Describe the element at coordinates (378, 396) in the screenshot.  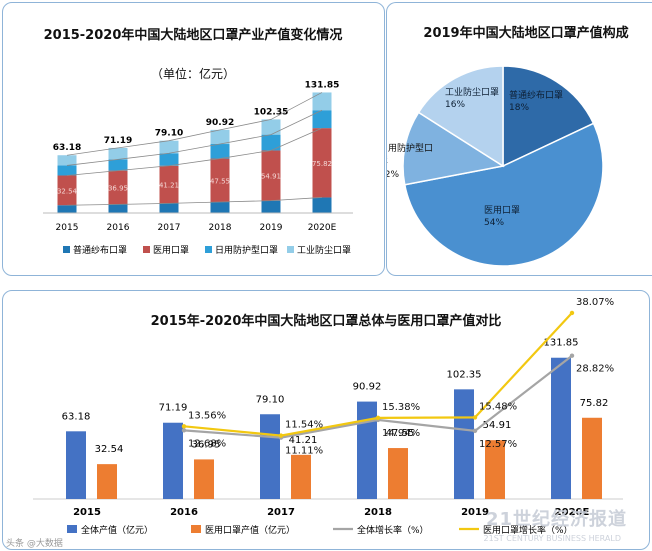
I see `total-growth-line` at that location.